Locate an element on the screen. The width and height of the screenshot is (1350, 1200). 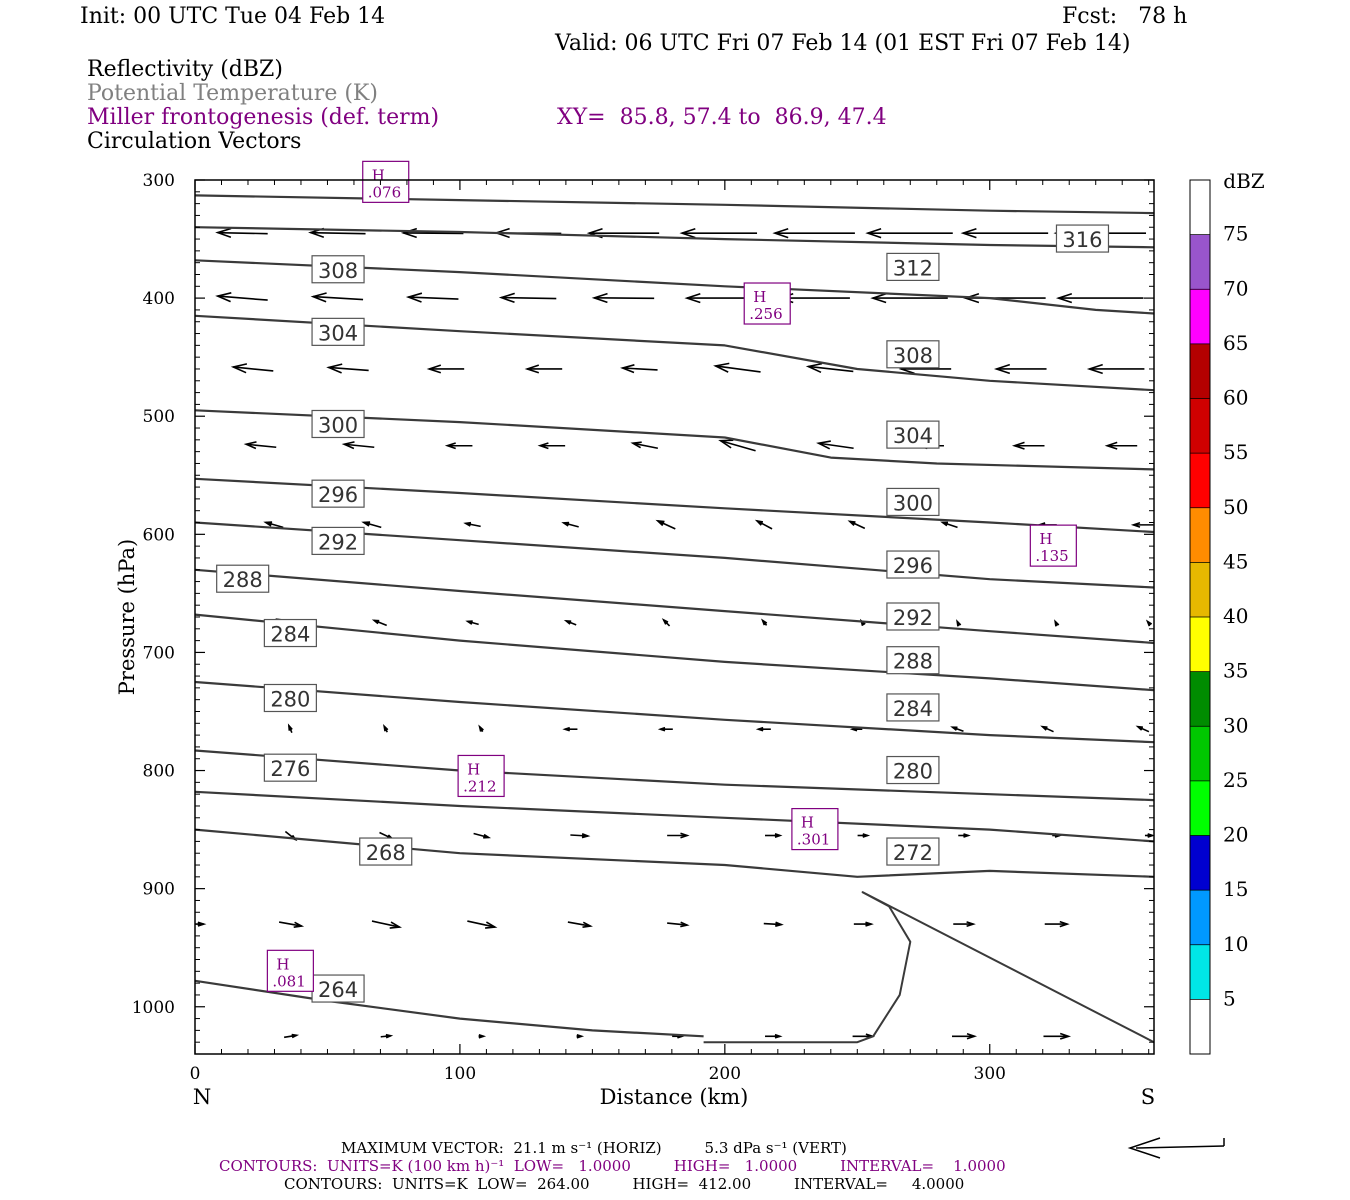
contour-label: 316 is located at coordinates (1082, 240).